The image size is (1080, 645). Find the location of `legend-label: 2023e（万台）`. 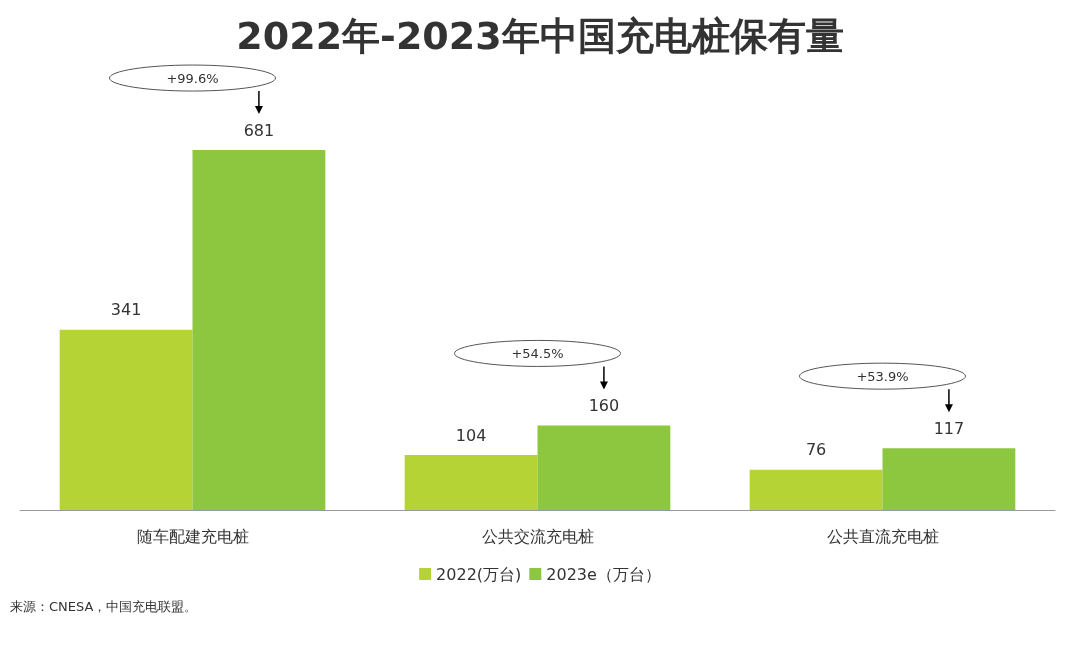

legend-label: 2023e（万台） is located at coordinates (603, 574).